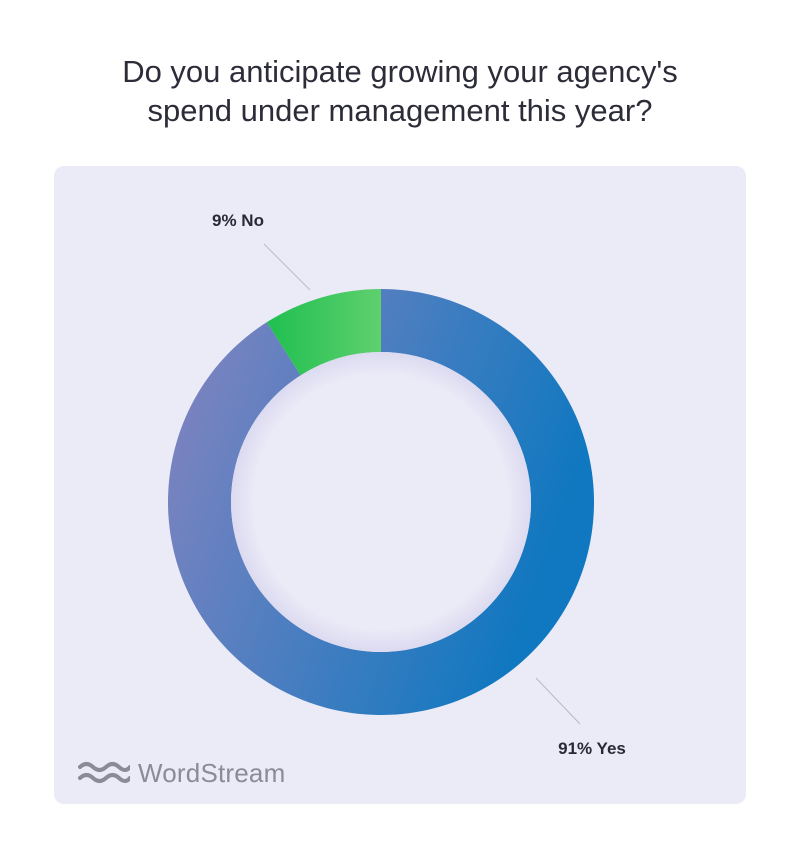 The height and width of the screenshot is (859, 800). What do you see at coordinates (400, 110) in the screenshot?
I see `chart-title-line-2: spend under management this year?` at bounding box center [400, 110].